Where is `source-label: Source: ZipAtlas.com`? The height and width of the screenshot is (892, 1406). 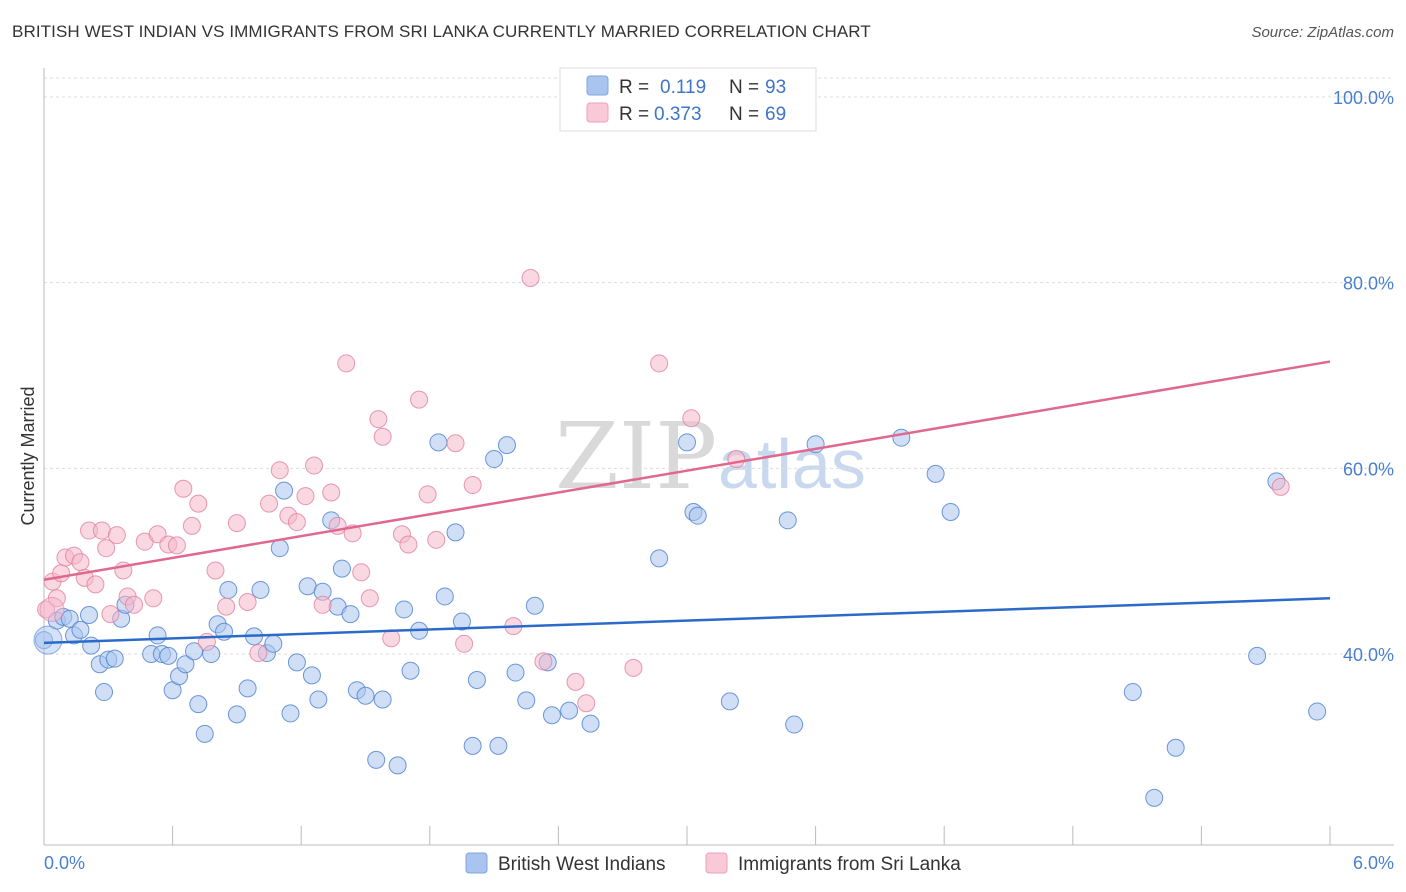 source-label: Source: ZipAtlas.com is located at coordinates (1322, 32).